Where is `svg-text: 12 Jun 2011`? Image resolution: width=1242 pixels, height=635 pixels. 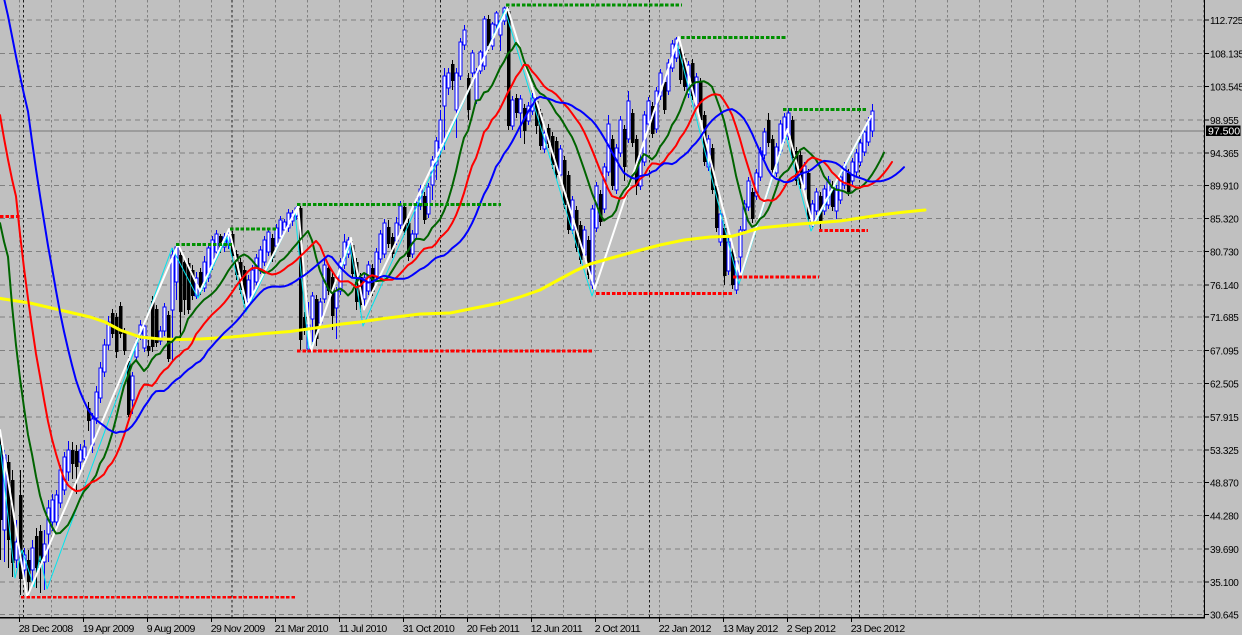 svg-text: 12 Jun 2011 is located at coordinates (557, 629).